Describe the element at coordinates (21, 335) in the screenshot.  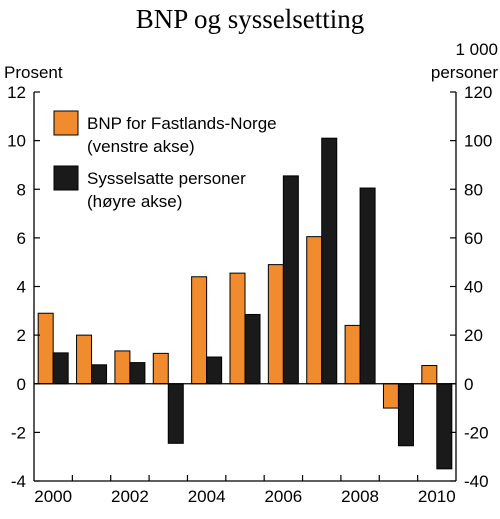
I see `left-tick-label: 2` at that location.